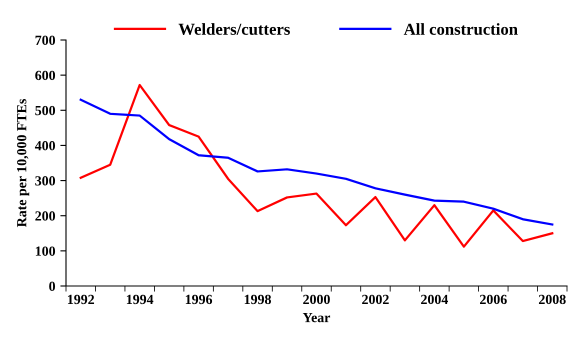 Image resolution: width=580 pixels, height=342 pixels. What do you see at coordinates (493, 299) in the screenshot?
I see `x-tick-label: 2006` at bounding box center [493, 299].